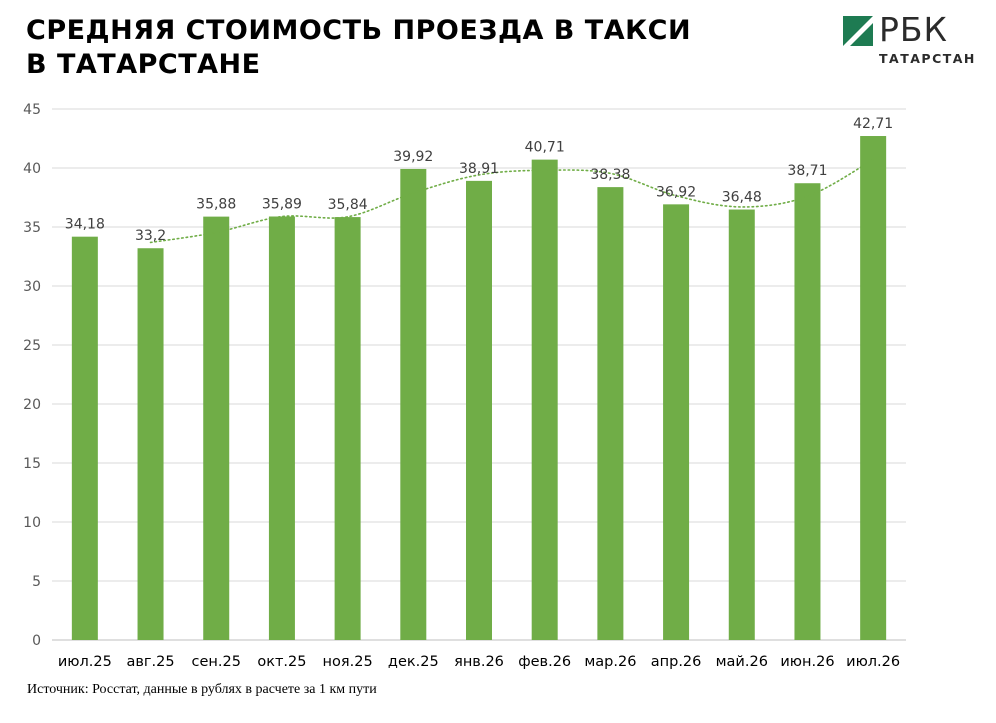 The width and height of the screenshot is (996, 723). What do you see at coordinates (873, 124) in the screenshot?
I see `data-label: 42,71` at bounding box center [873, 124].